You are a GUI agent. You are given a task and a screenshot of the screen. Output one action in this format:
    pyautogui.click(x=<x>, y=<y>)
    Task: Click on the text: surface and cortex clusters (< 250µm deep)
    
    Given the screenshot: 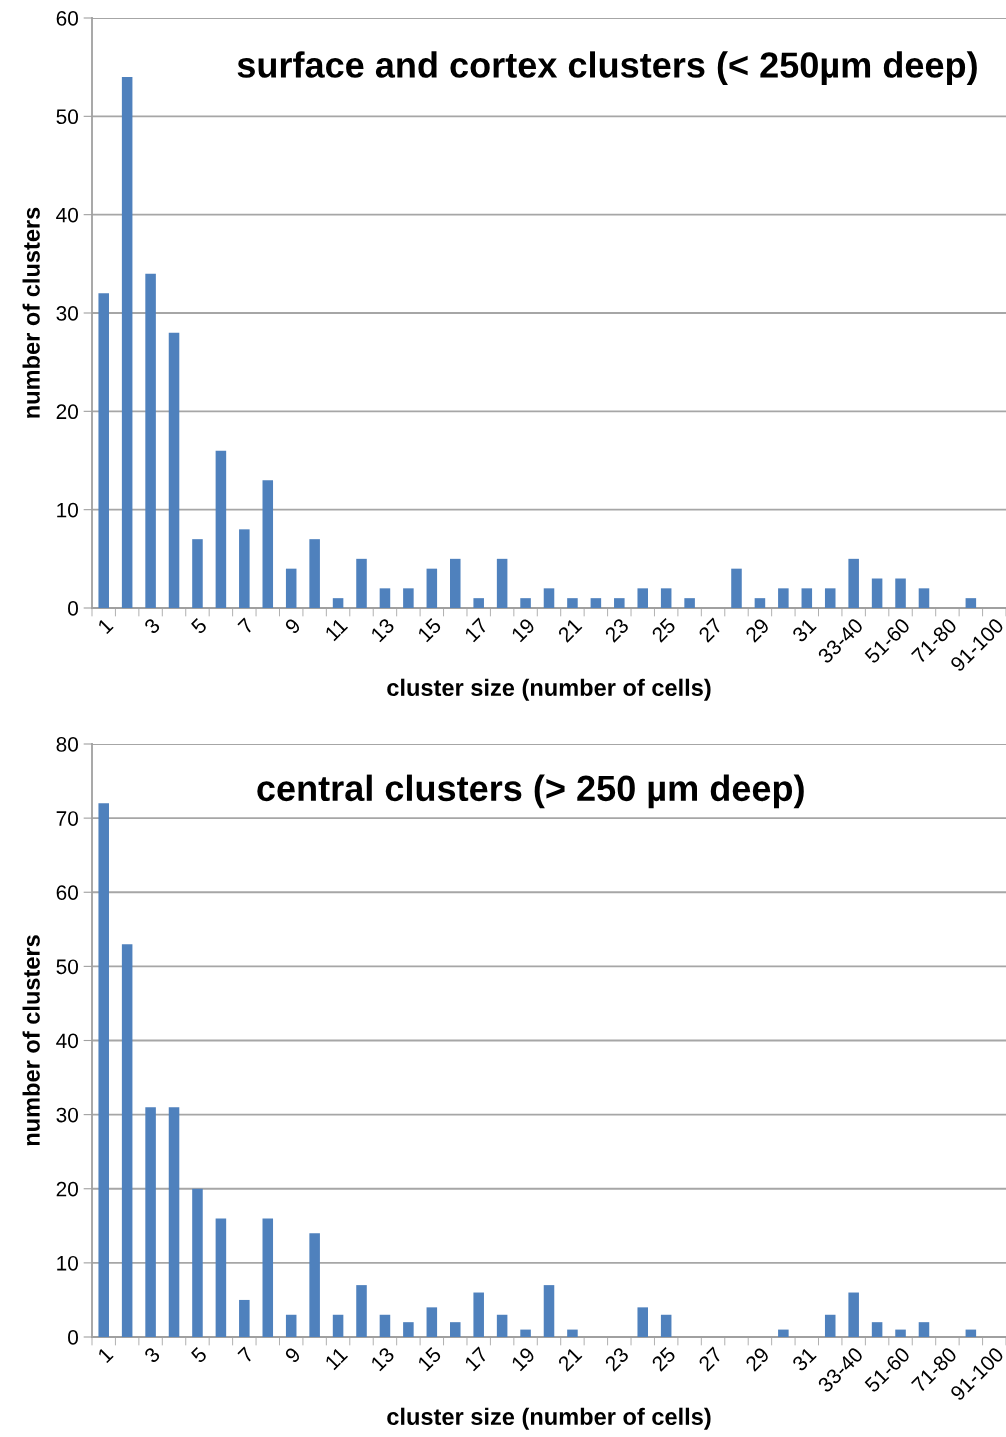 What is the action you would take?
    pyautogui.click(x=607, y=68)
    